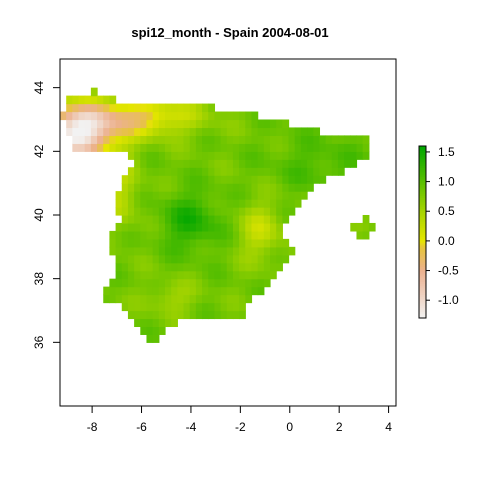 This screenshot has width=480, height=480. I want to click on colorbar-tick-label: 1.0, so click(446, 182).